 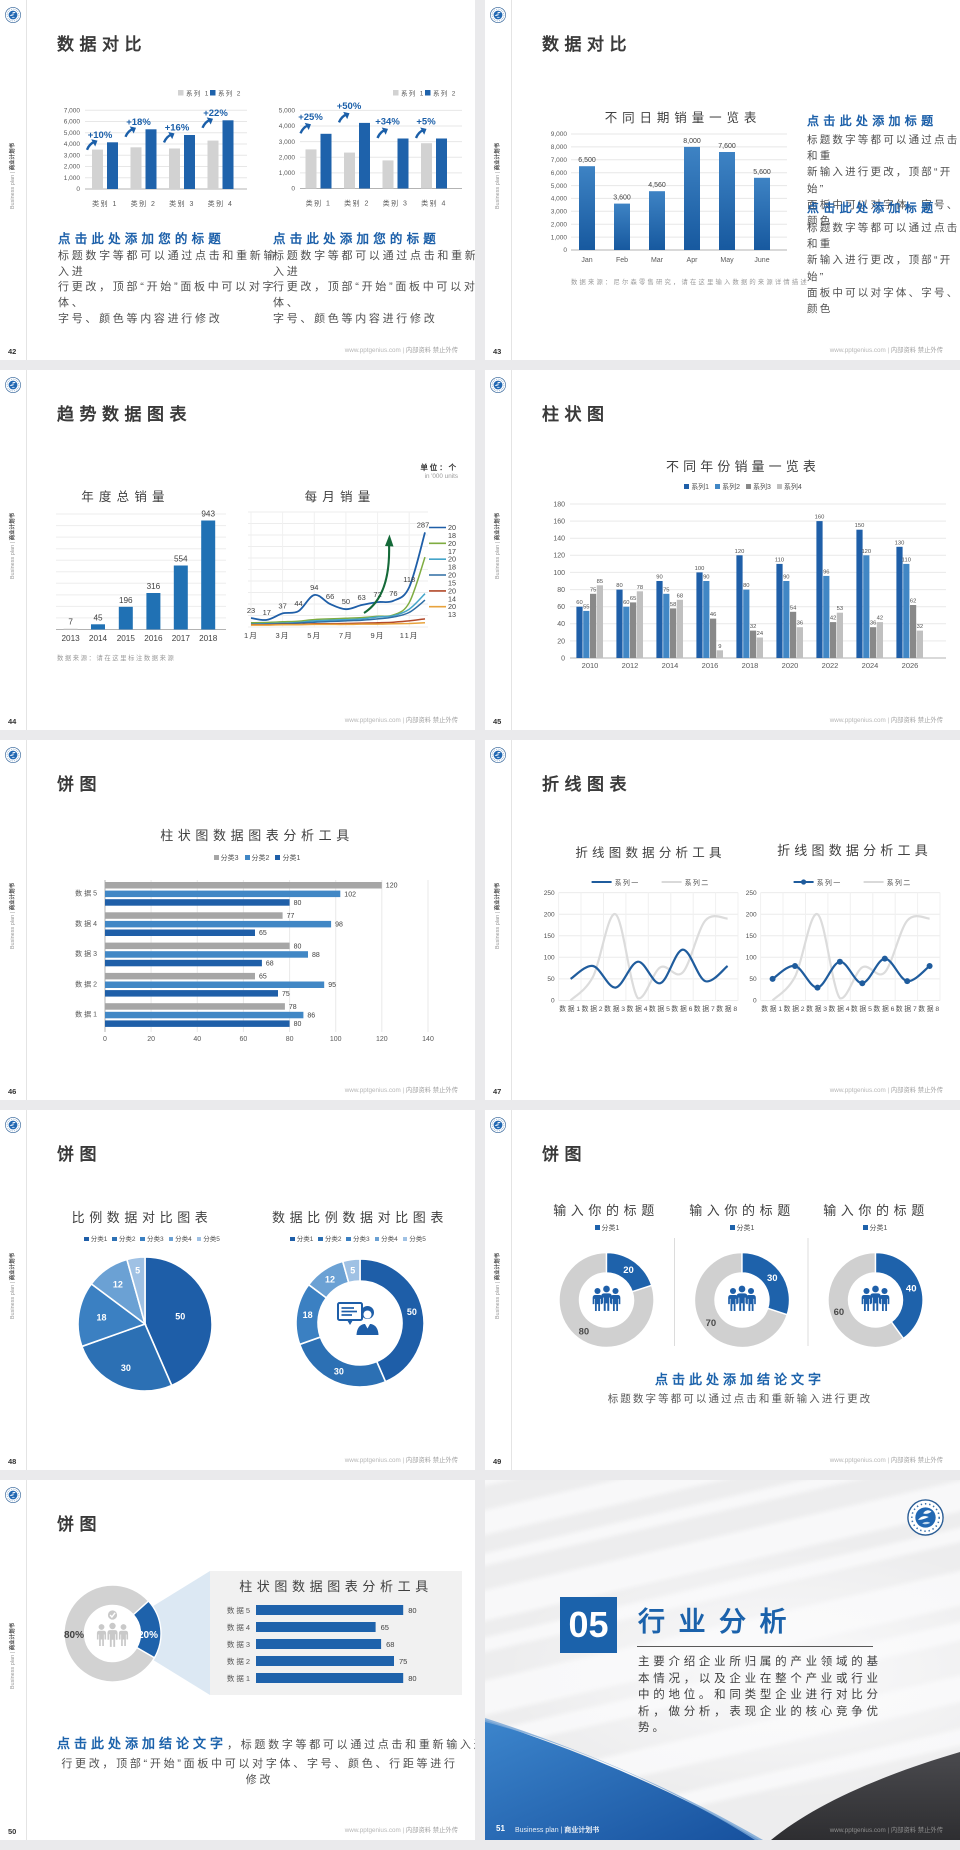 I want to click on svg-text: 7,000, so click(x=559, y=160).